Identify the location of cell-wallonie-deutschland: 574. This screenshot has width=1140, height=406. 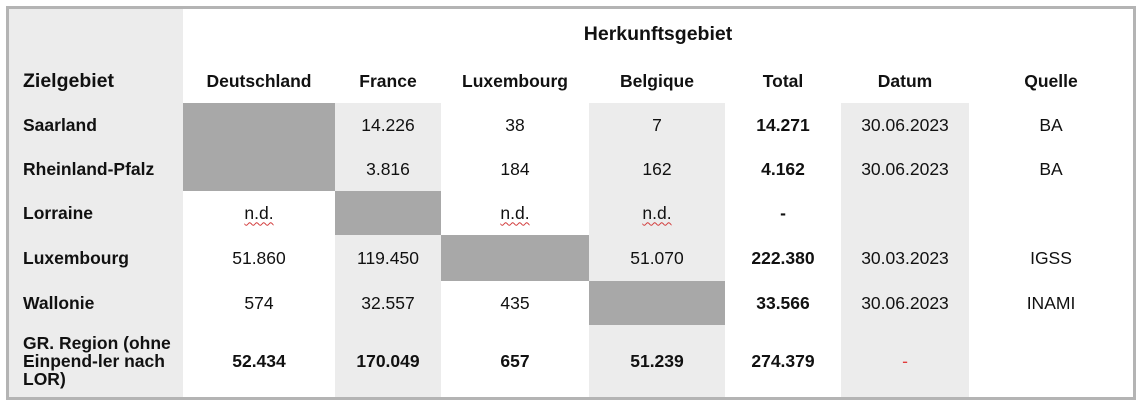
(259, 302).